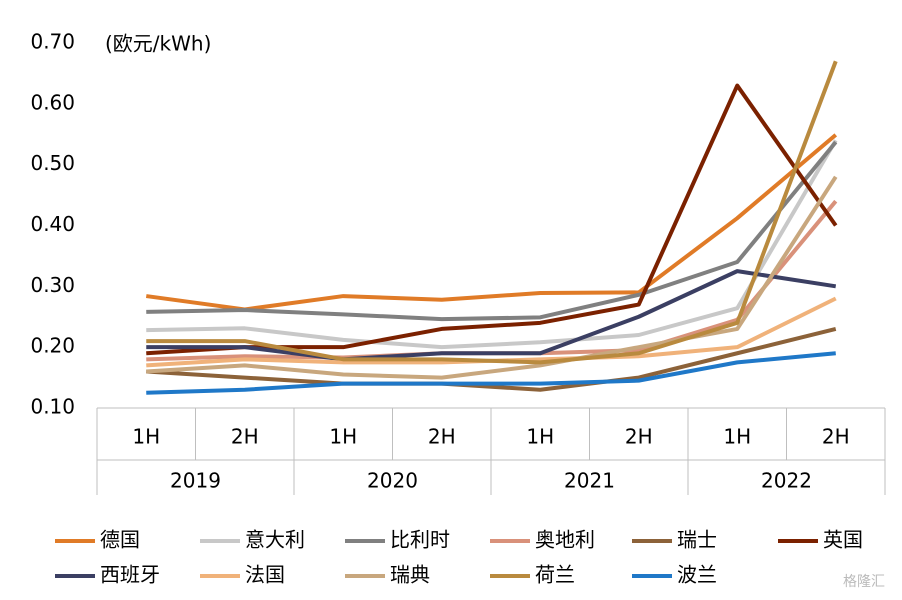 The width and height of the screenshot is (902, 600). Describe the element at coordinates (52, 42) in the screenshot. I see `y-tick-label: 0.70` at that location.